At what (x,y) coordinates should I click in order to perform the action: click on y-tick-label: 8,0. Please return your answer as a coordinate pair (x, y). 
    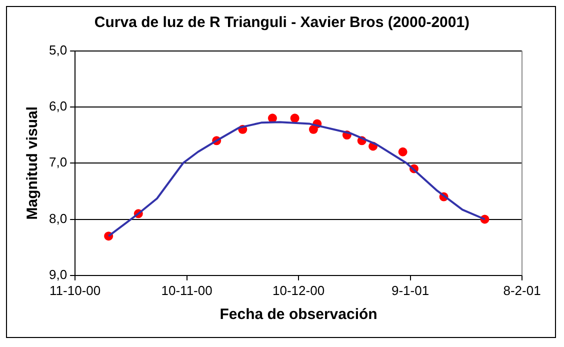
    Looking at the image, I should click on (58, 218).